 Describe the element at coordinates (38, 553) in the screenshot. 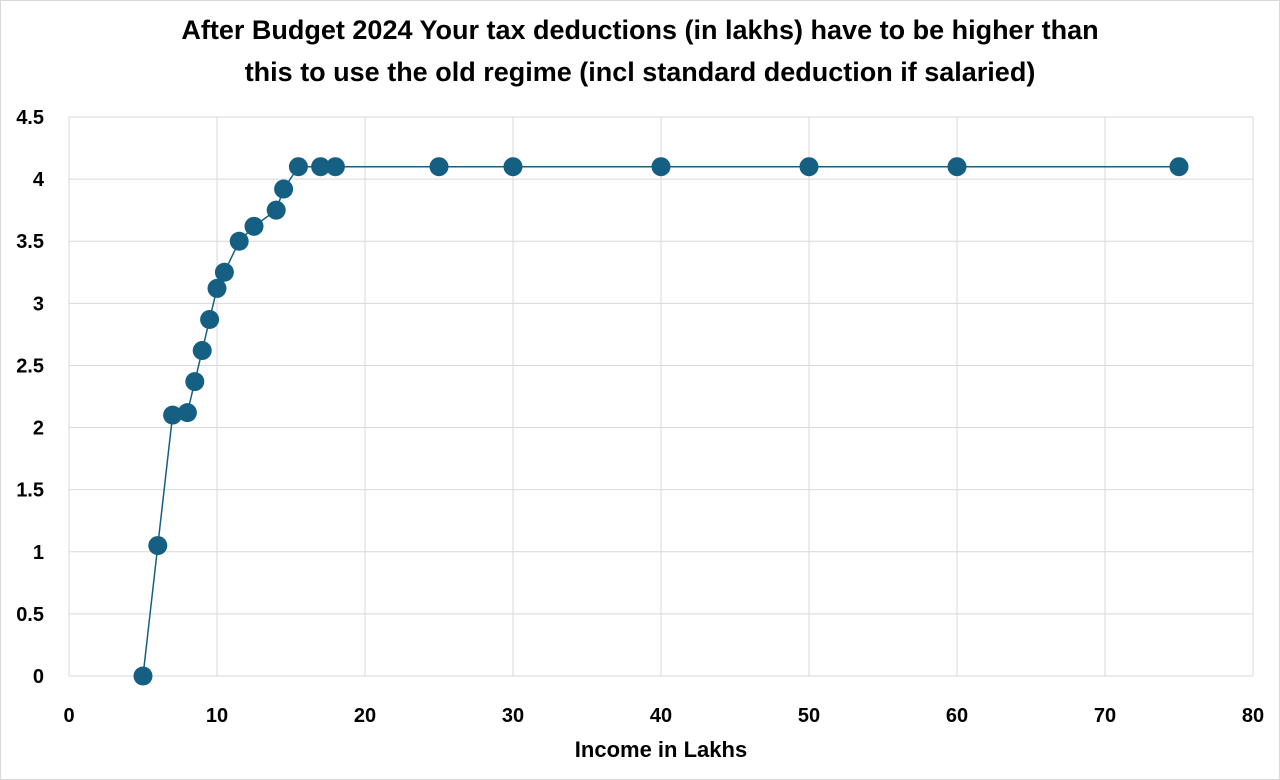

I see `y-tick-label: 1` at that location.